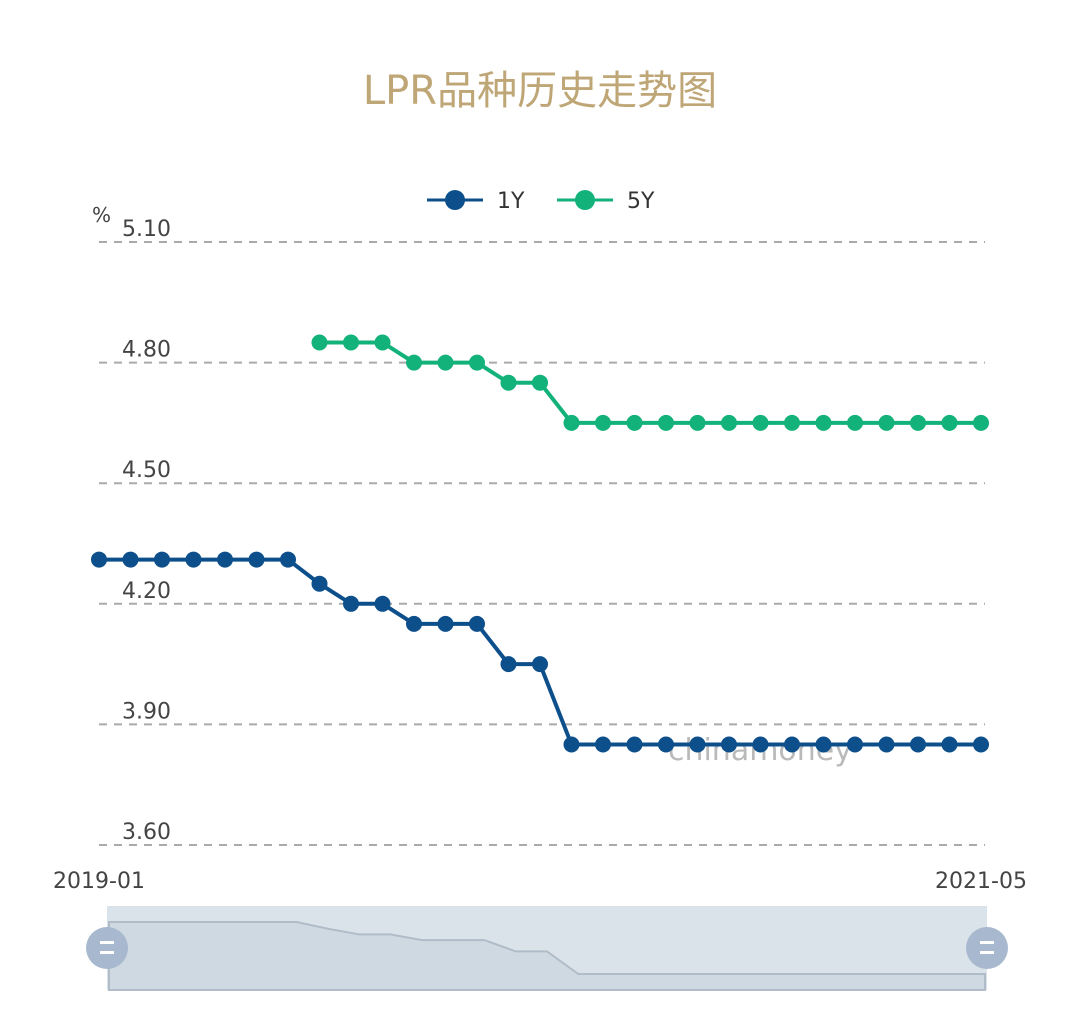 The width and height of the screenshot is (1080, 1035). I want to click on y-tick-label: 3.90, so click(146, 711).